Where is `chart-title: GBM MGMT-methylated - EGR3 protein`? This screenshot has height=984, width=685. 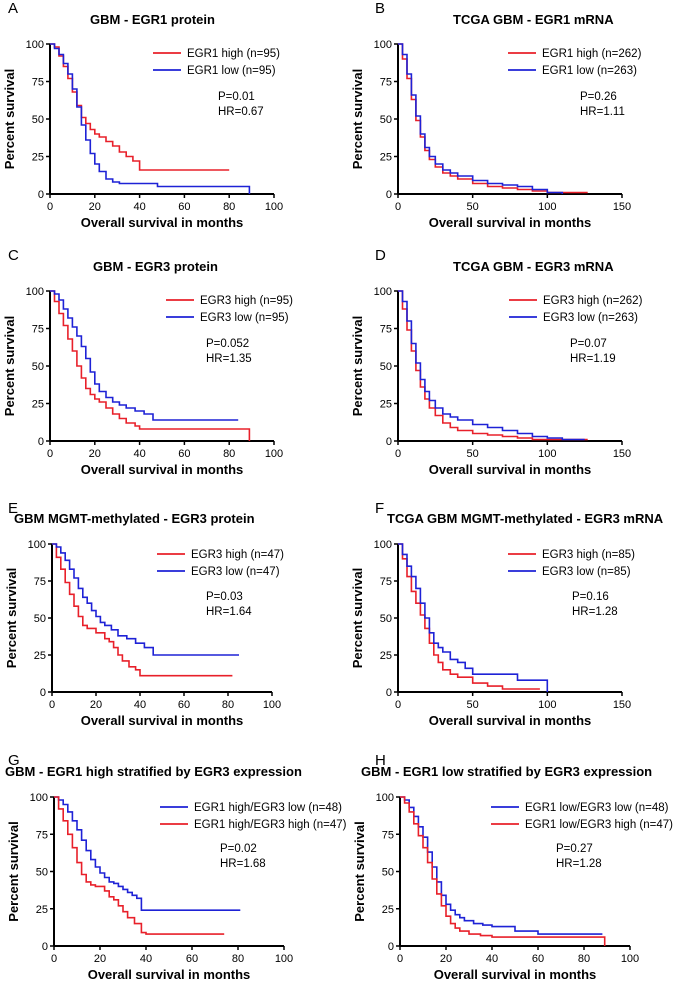
chart-title: GBM MGMT-methylated - EGR3 protein is located at coordinates (134, 518).